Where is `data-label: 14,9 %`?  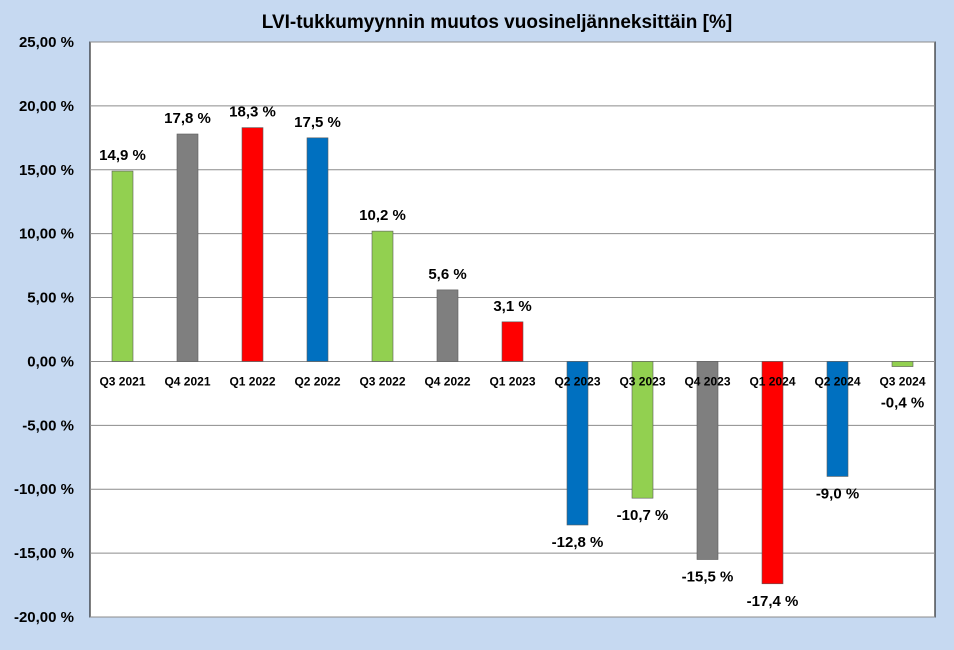
data-label: 14,9 % is located at coordinates (122, 155).